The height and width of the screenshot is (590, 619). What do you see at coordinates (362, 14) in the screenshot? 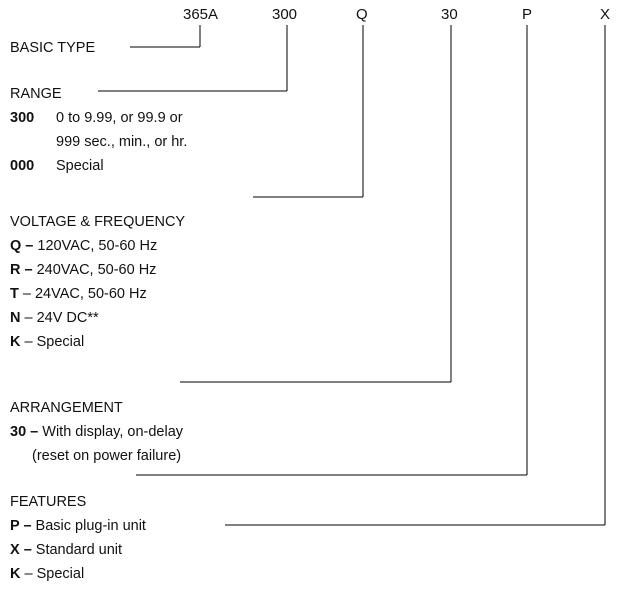
I see `code-voltage: Q` at bounding box center [362, 14].